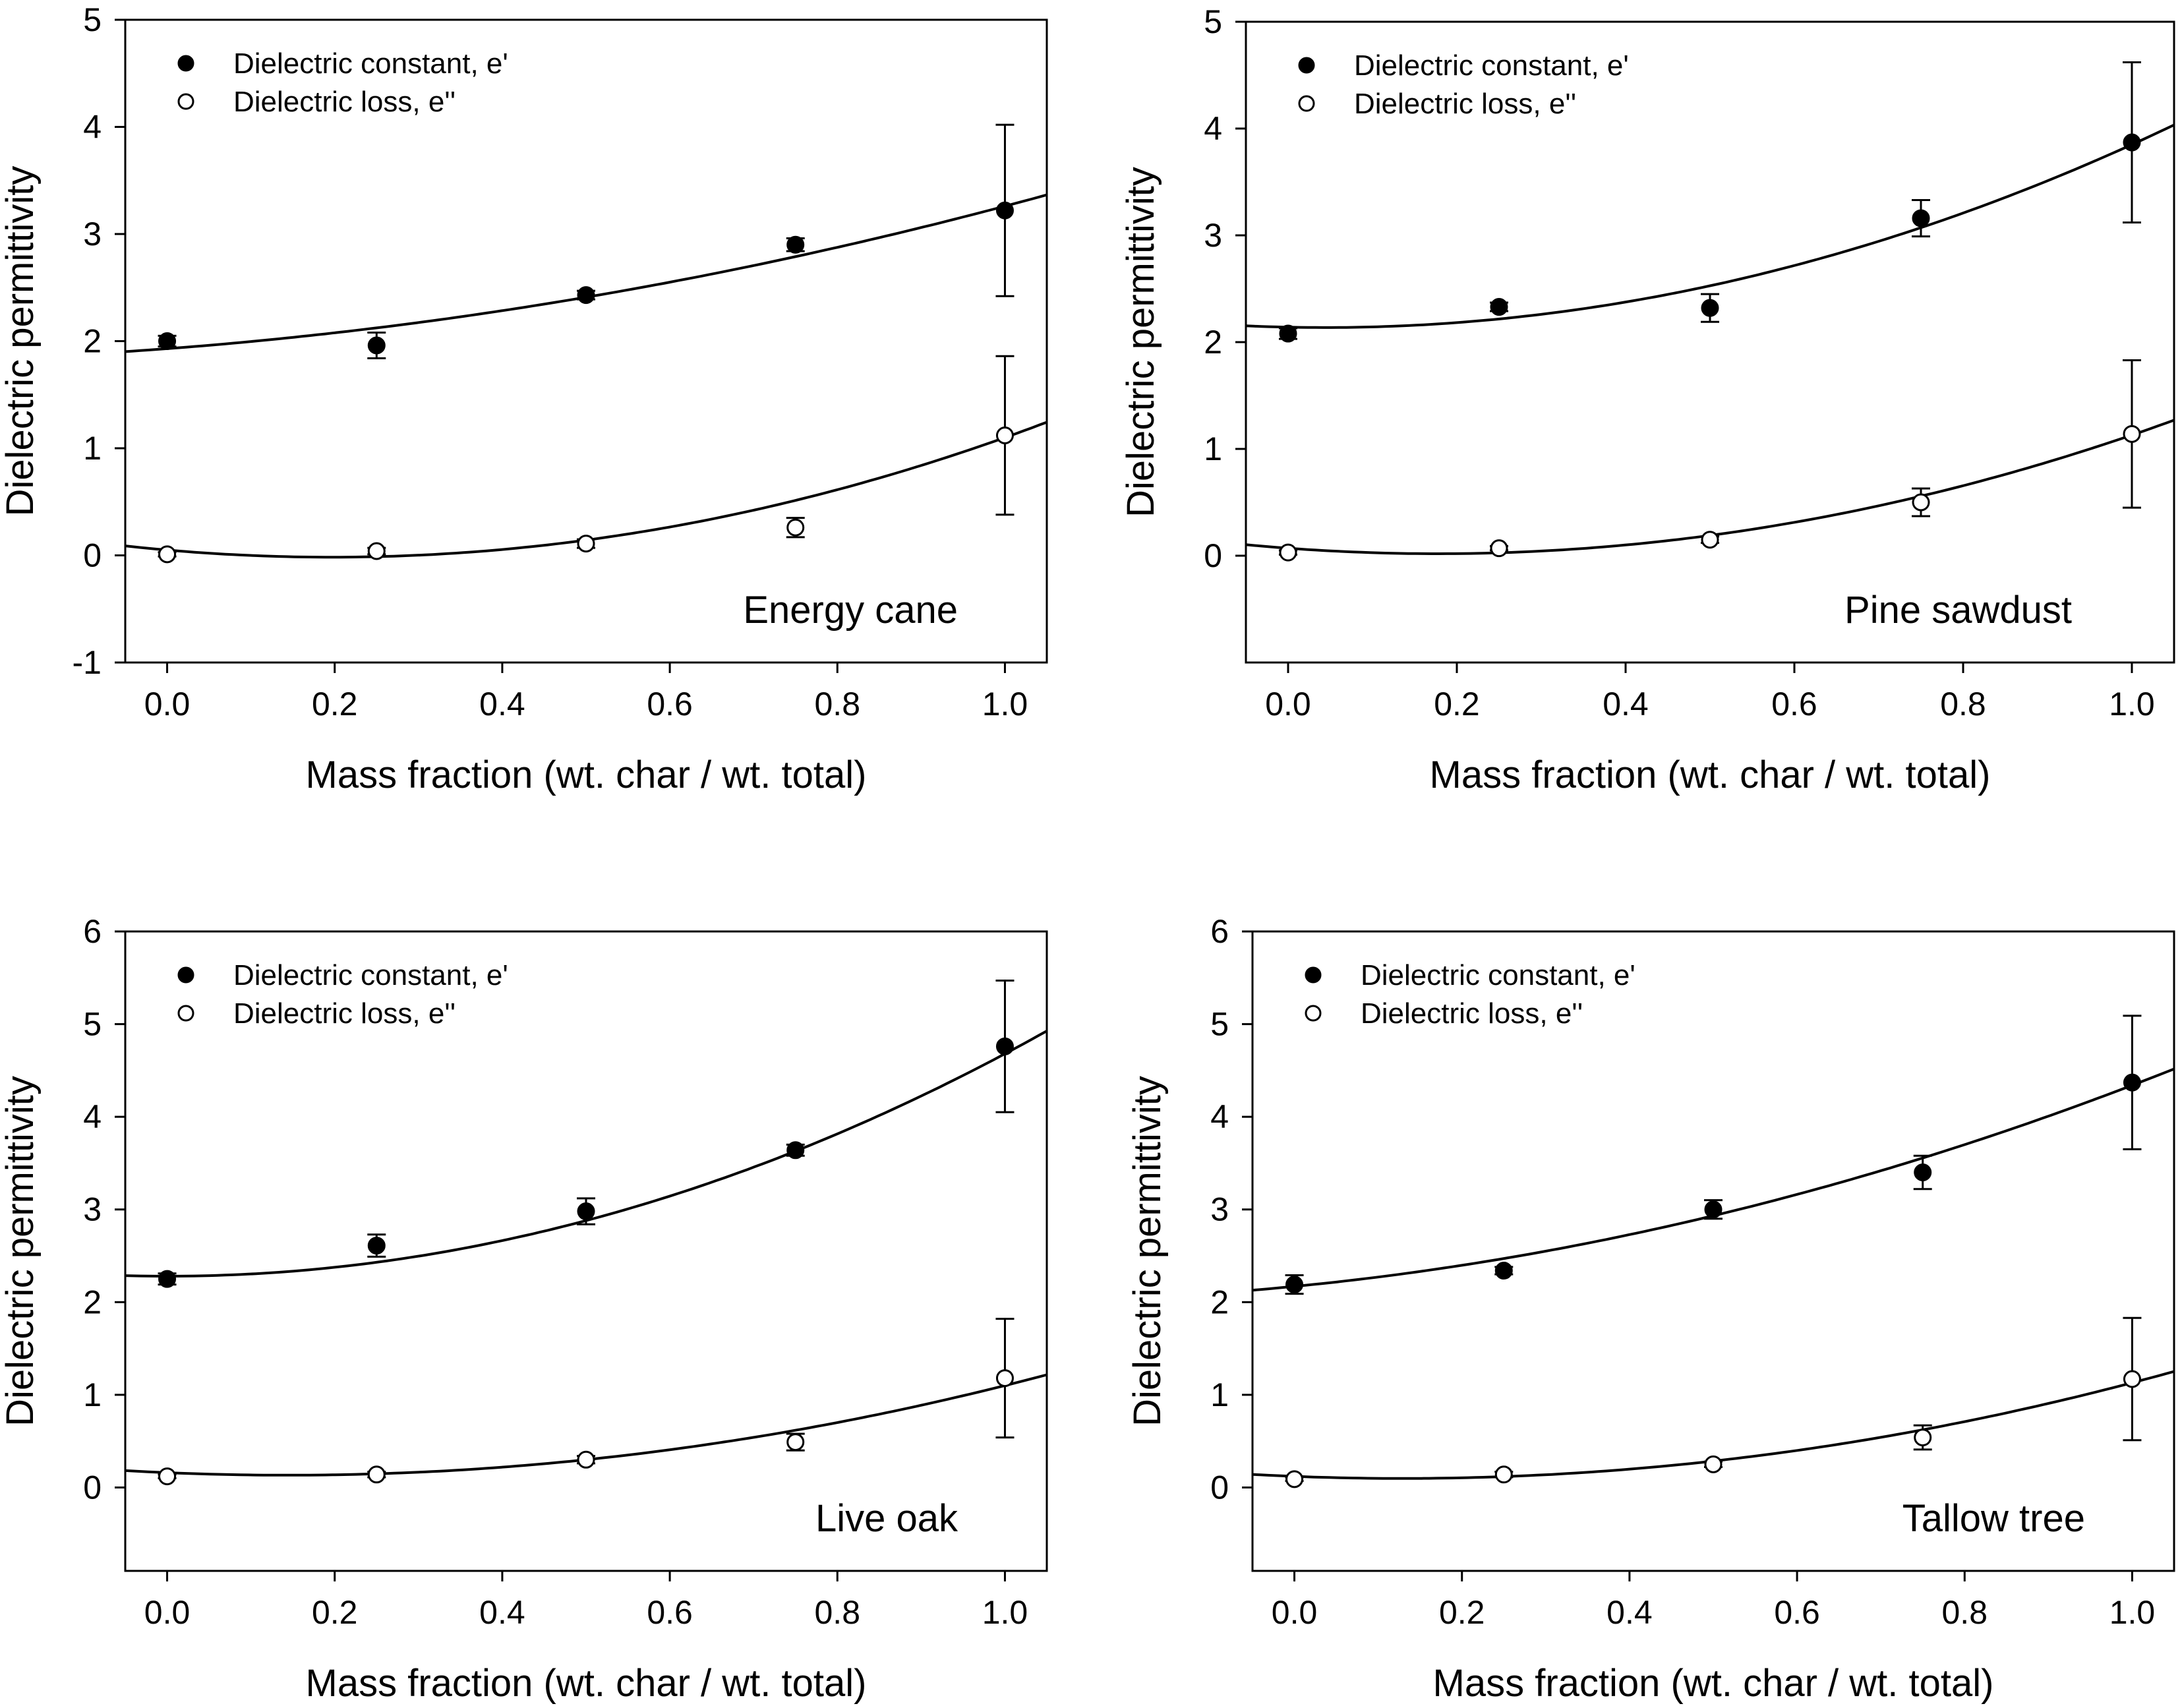 The width and height of the screenshot is (2180, 1708). I want to click on panel-label: Tallow tree, so click(1993, 1518).